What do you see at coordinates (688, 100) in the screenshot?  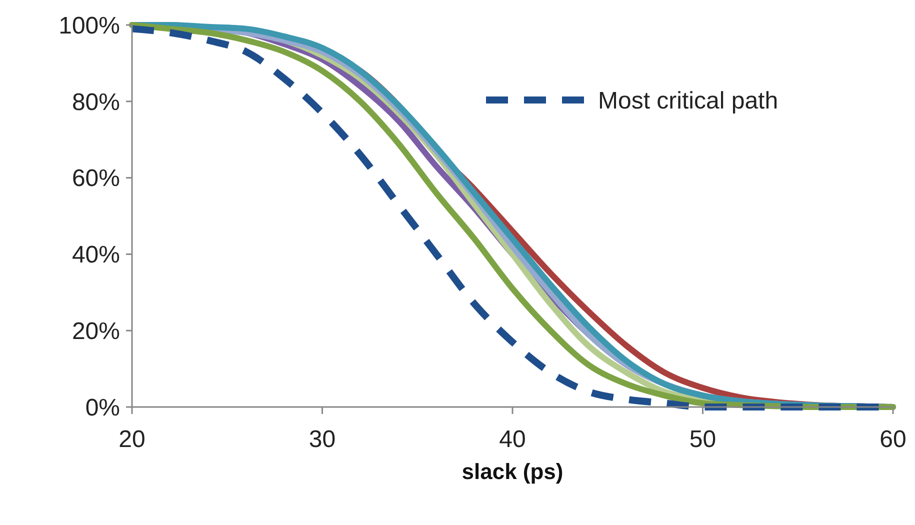 I see `legend-label: Most critical path` at bounding box center [688, 100].